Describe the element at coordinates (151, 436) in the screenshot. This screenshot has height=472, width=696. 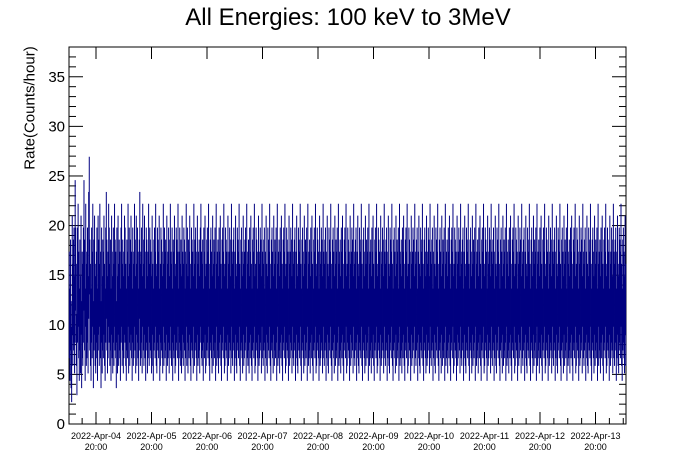
I see `x-tick-label: 2022-Apr-05` at that location.